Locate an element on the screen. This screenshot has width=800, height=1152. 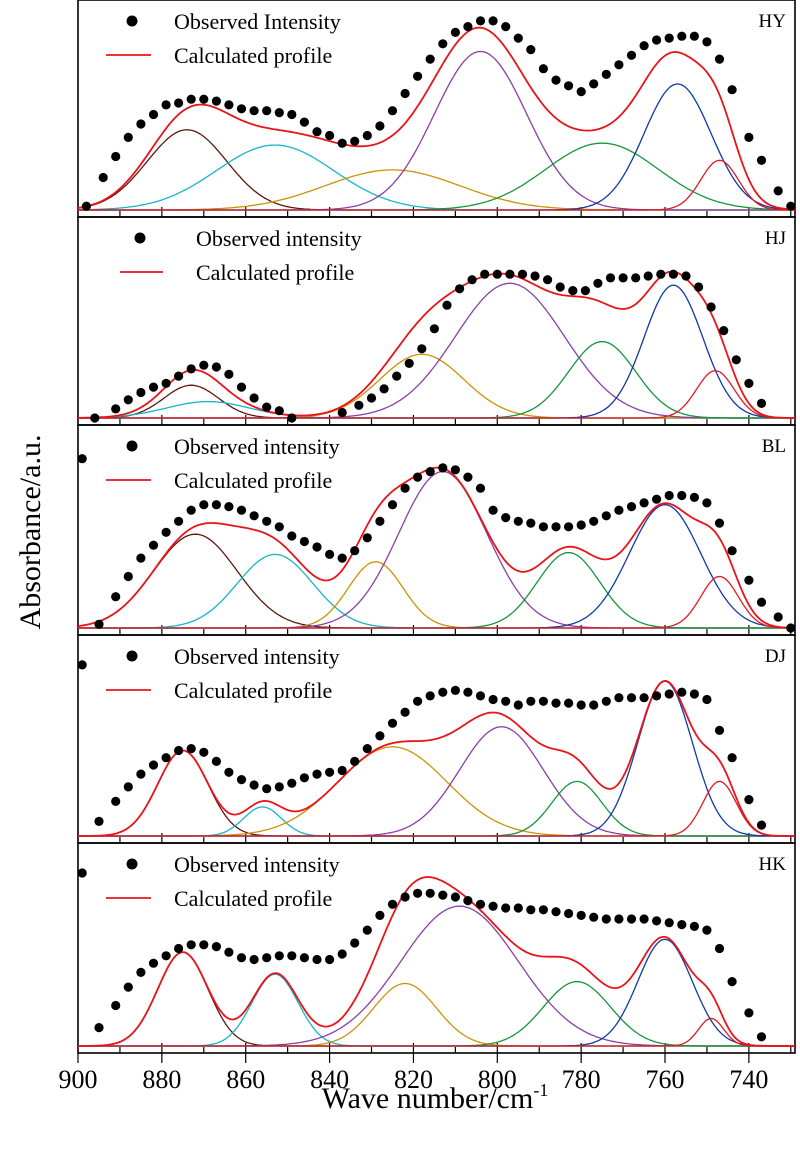
panel-sample-label: HY is located at coordinates (773, 21).